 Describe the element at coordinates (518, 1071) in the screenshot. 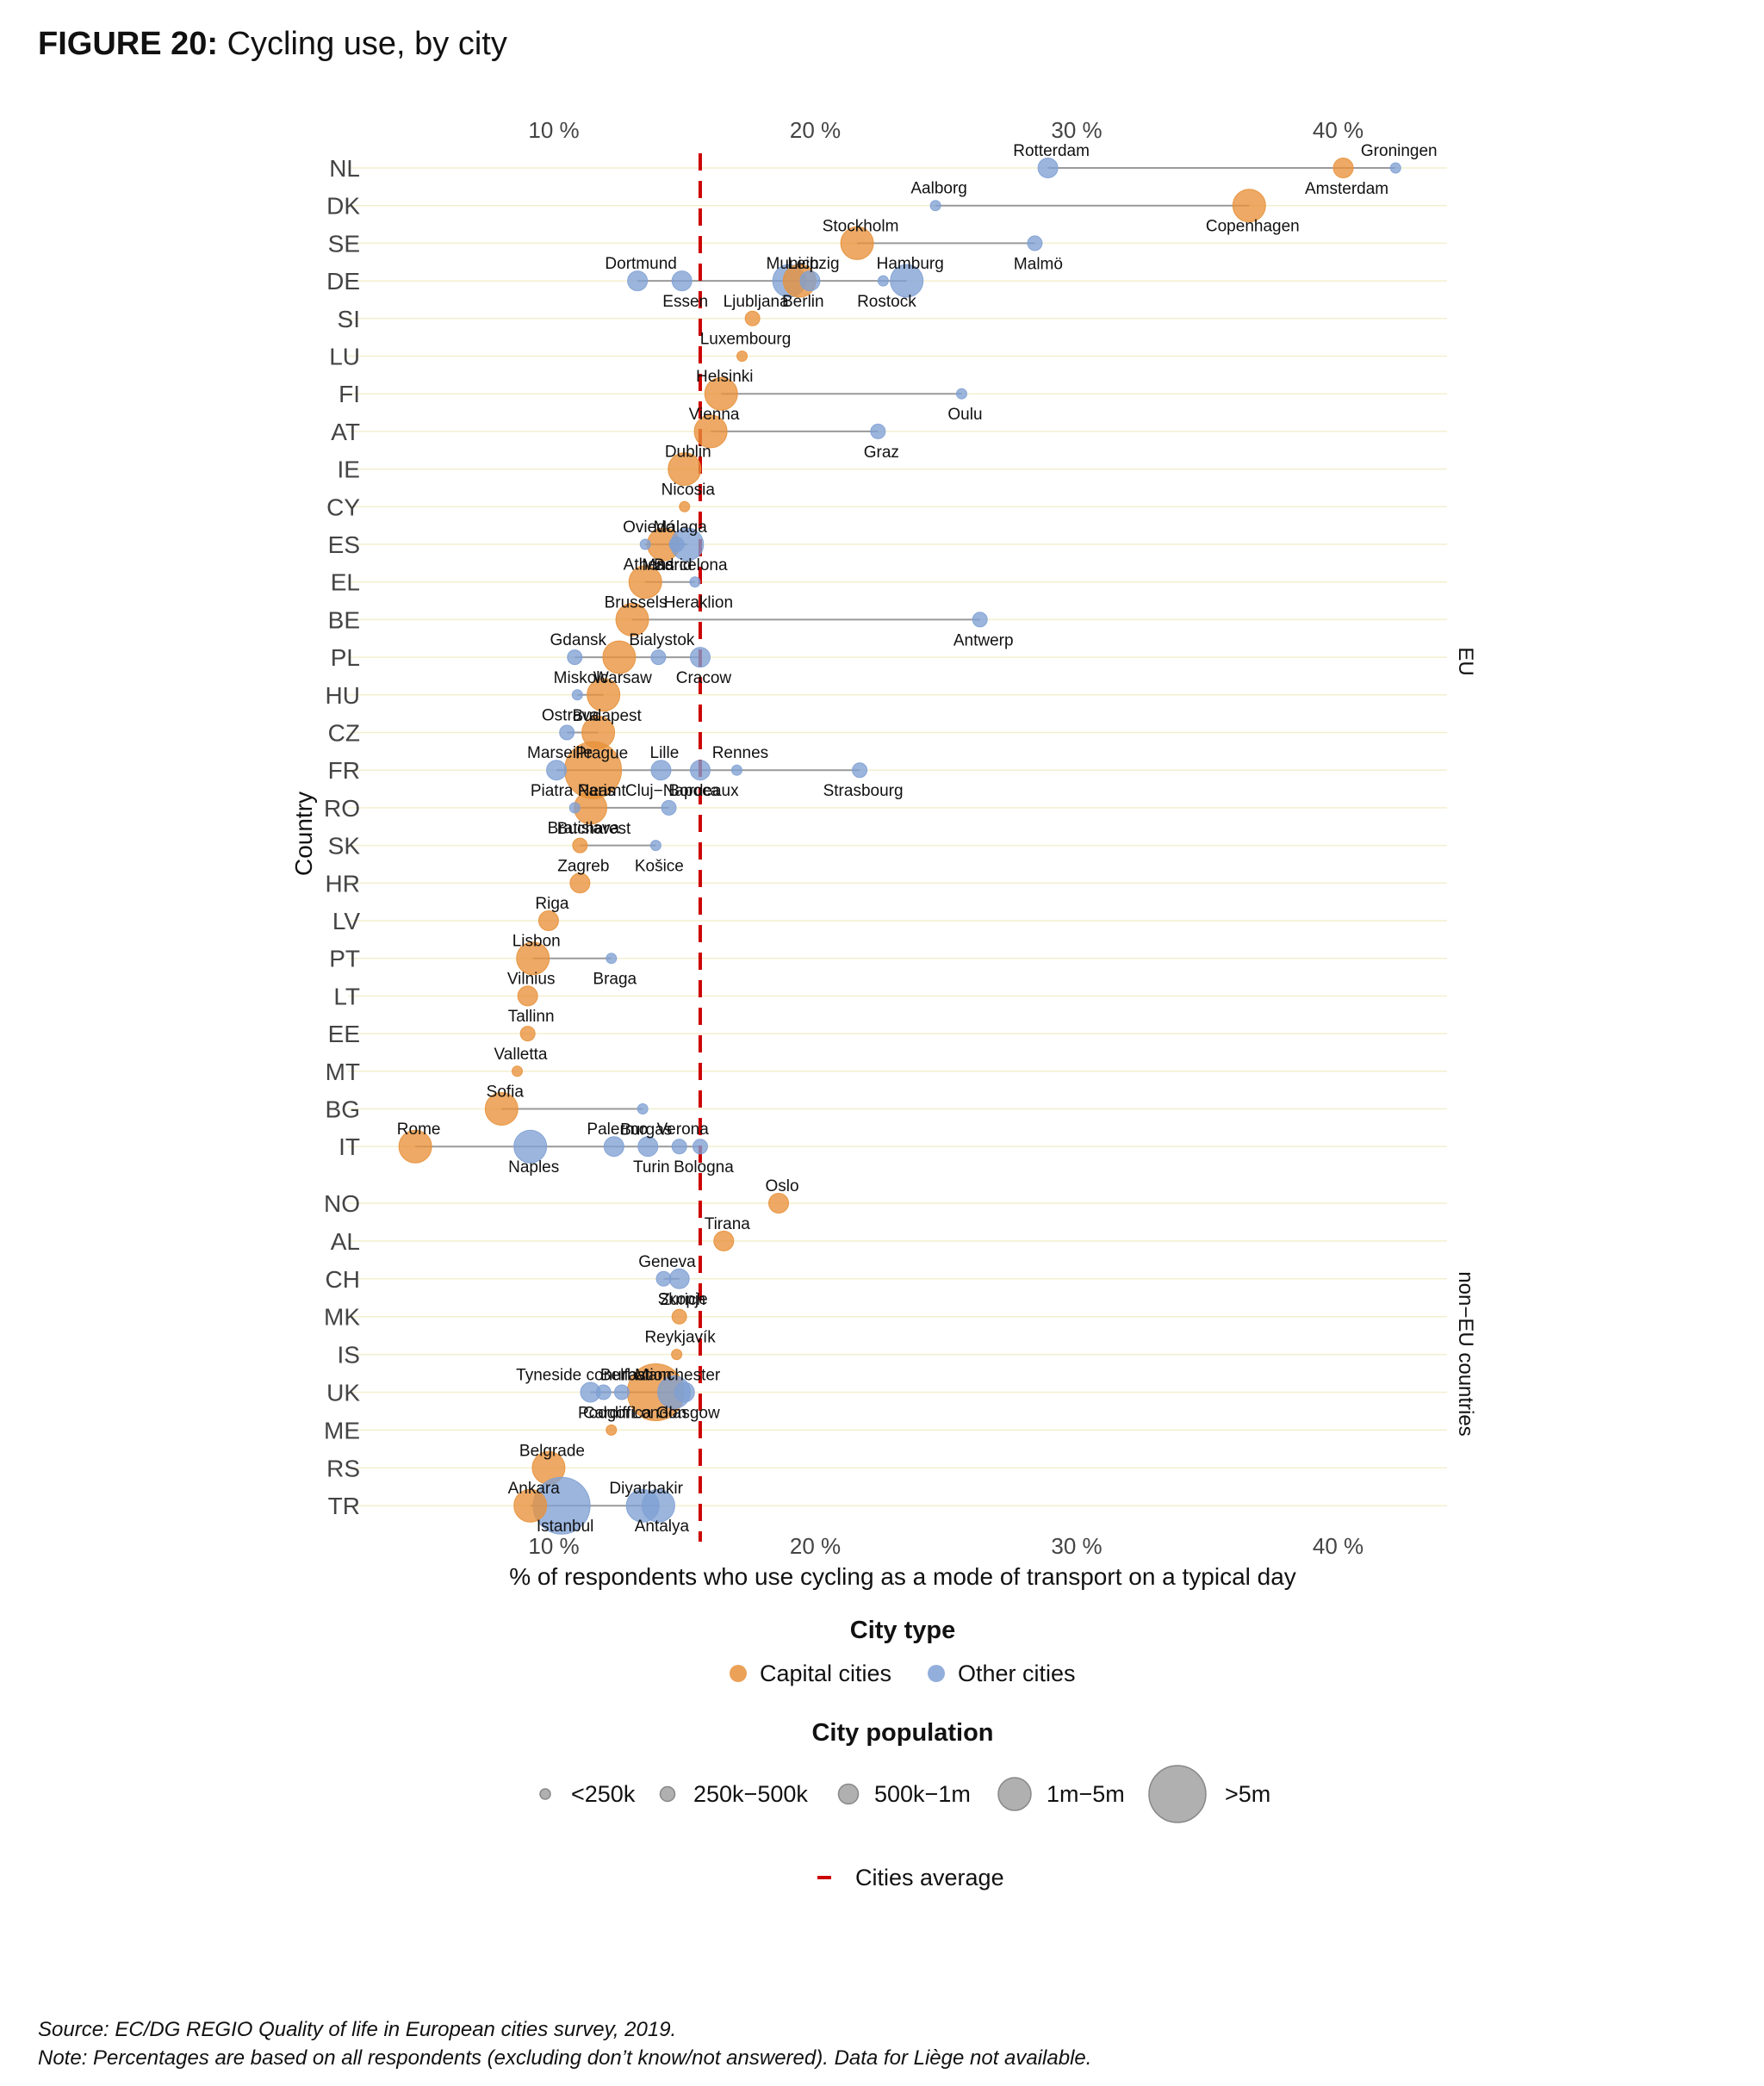

I see `point-valletta` at that location.